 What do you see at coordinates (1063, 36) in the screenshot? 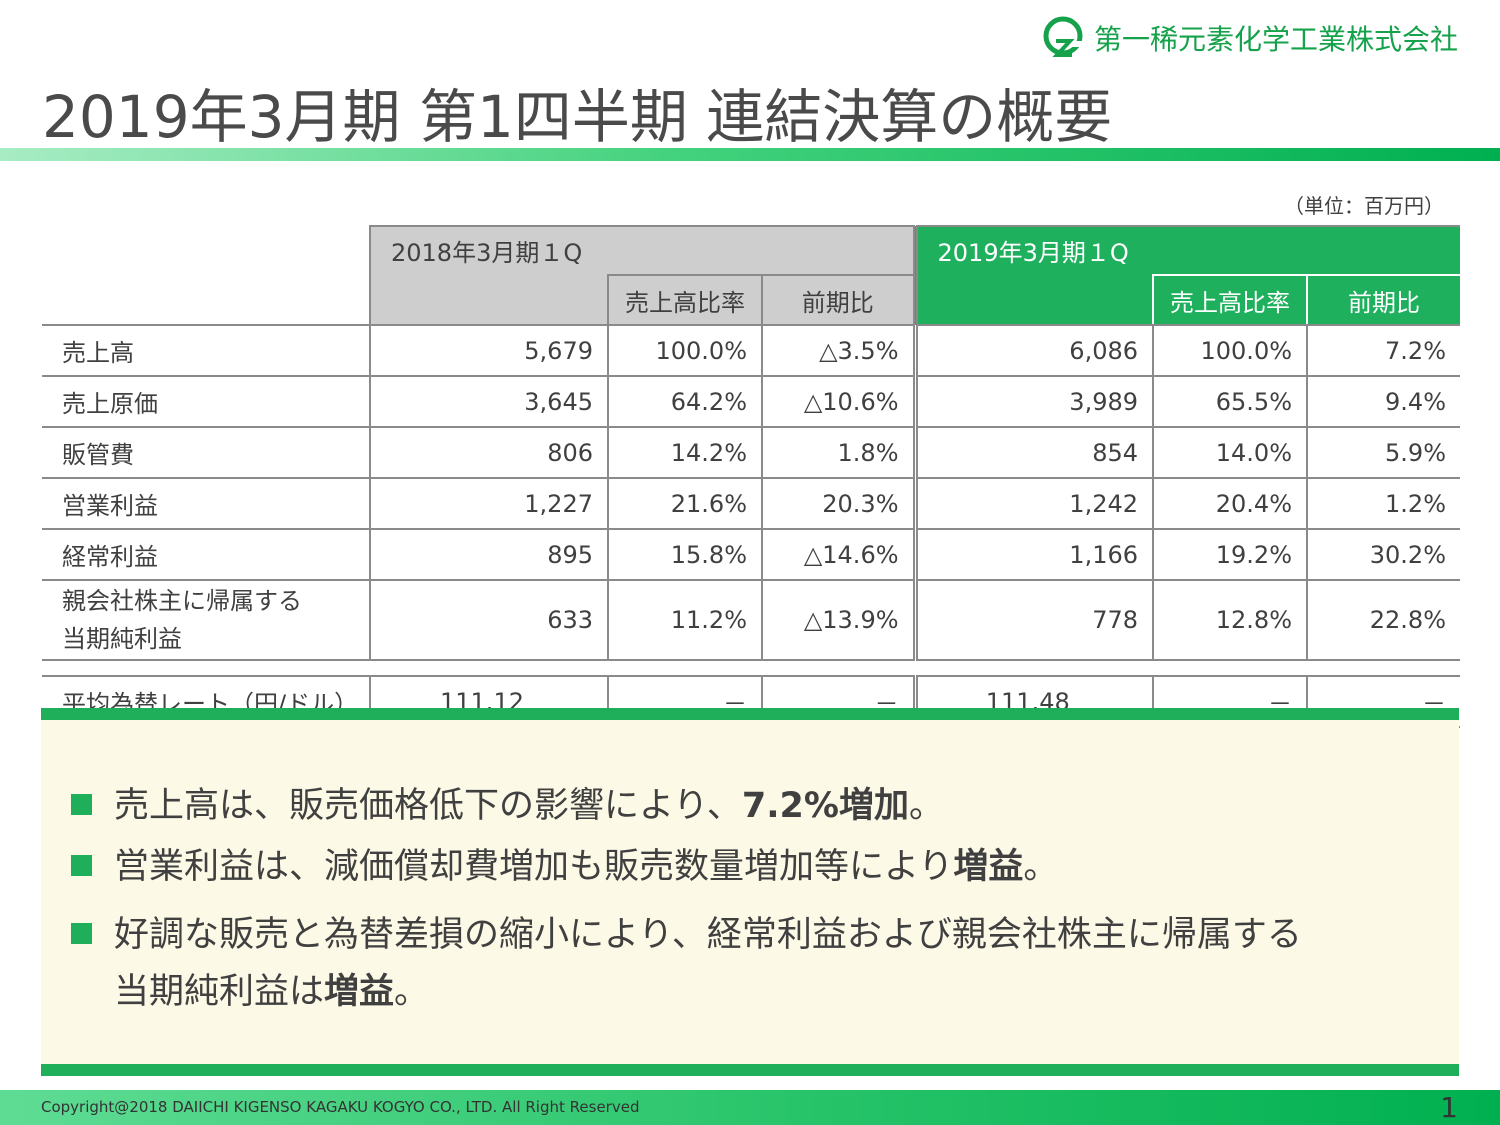
I see `logo-mark-icon` at bounding box center [1063, 36].